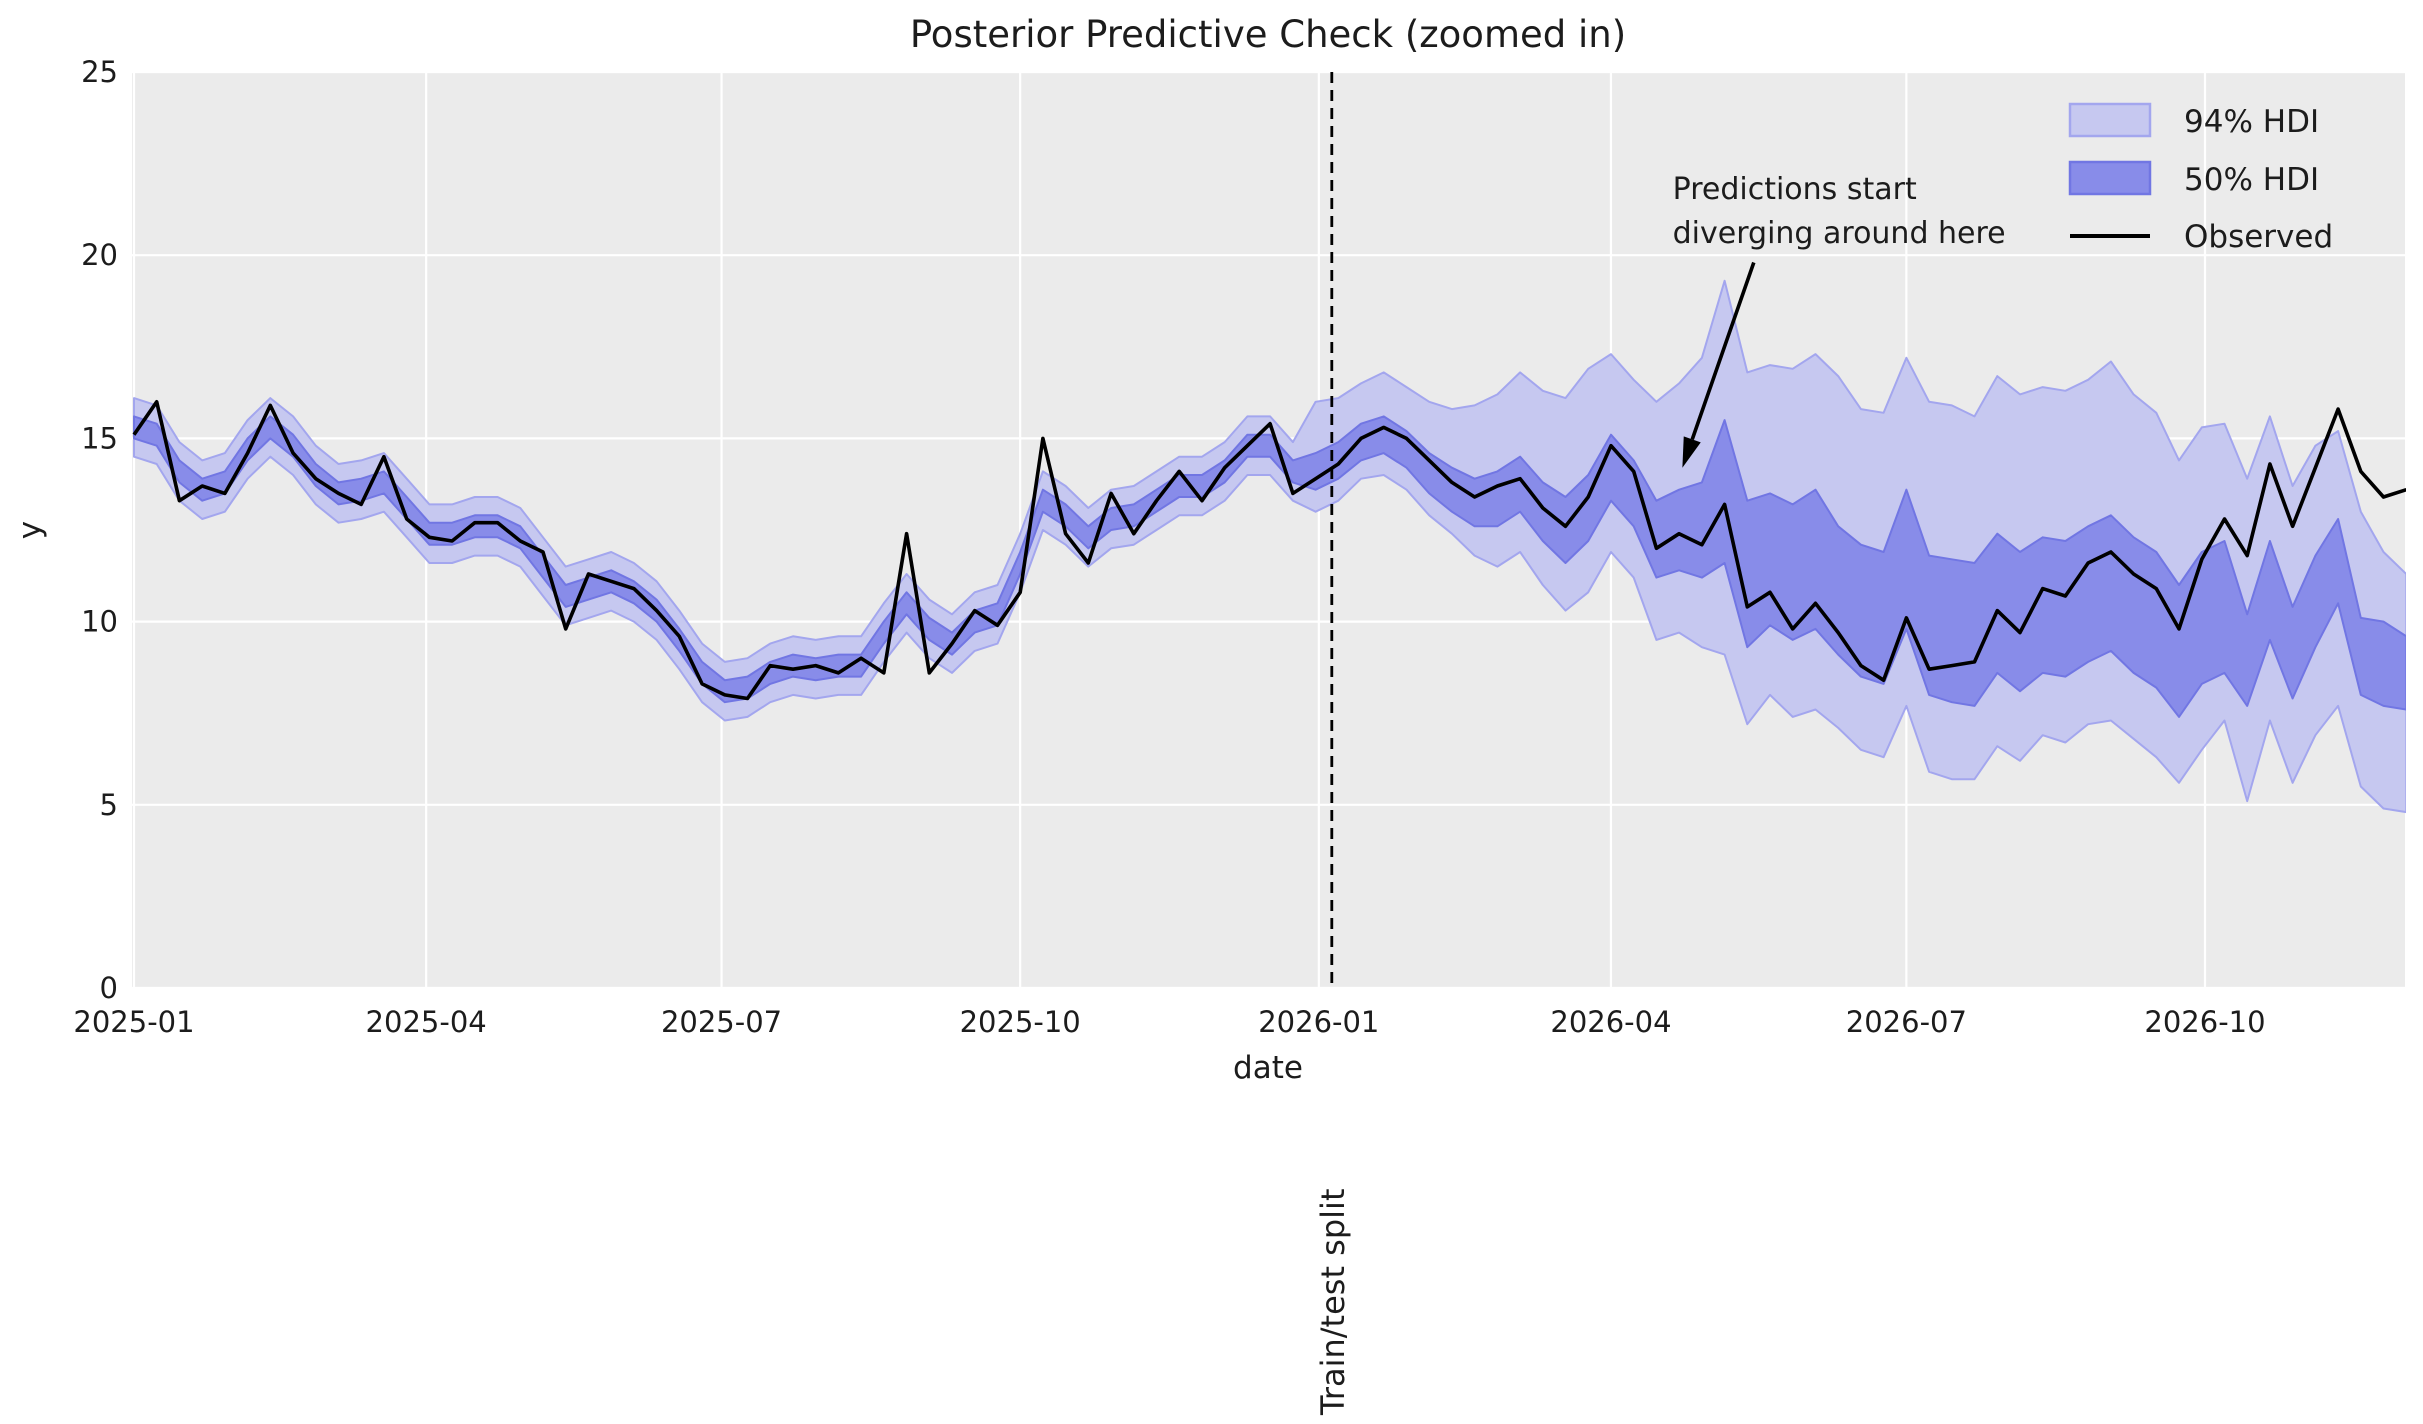 Image resolution: width=2423 pixels, height=1424 pixels. Describe the element at coordinates (2204, 1022) in the screenshot. I see `x-tick-label: 2026-10` at that location.